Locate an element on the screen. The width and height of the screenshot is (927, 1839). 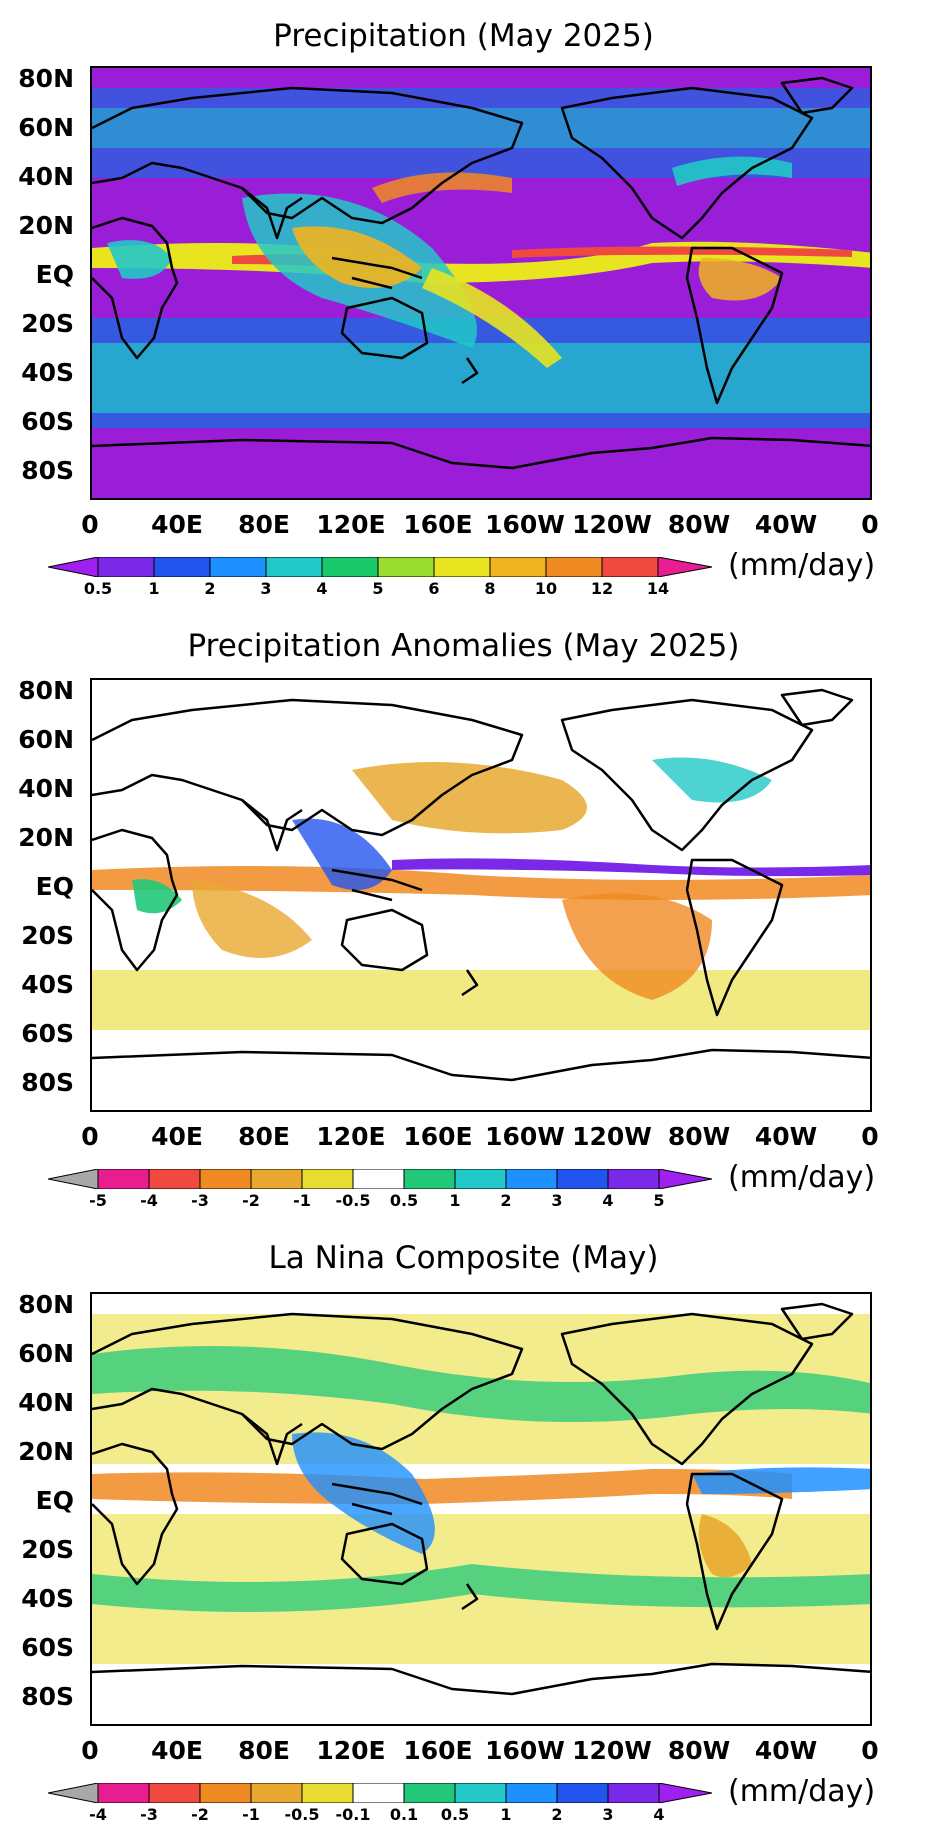
precip-warm-pool-core is located at coordinates (357, 257).